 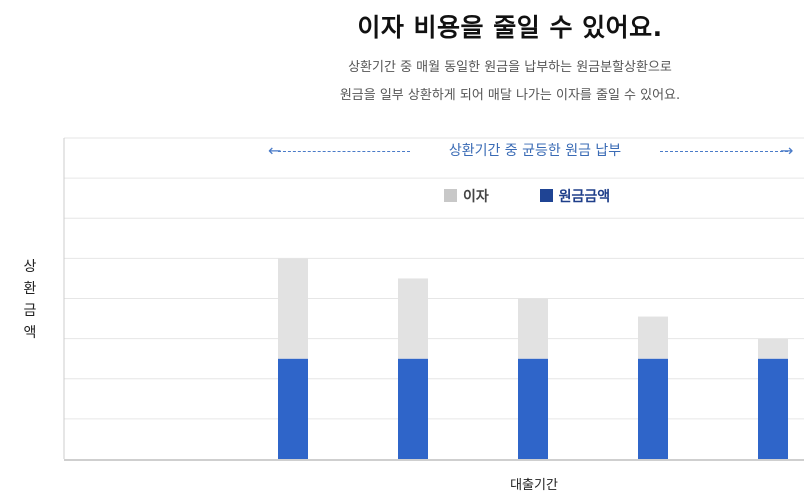 What do you see at coordinates (344, 151) in the screenshot?
I see `dashed-line-left` at bounding box center [344, 151].